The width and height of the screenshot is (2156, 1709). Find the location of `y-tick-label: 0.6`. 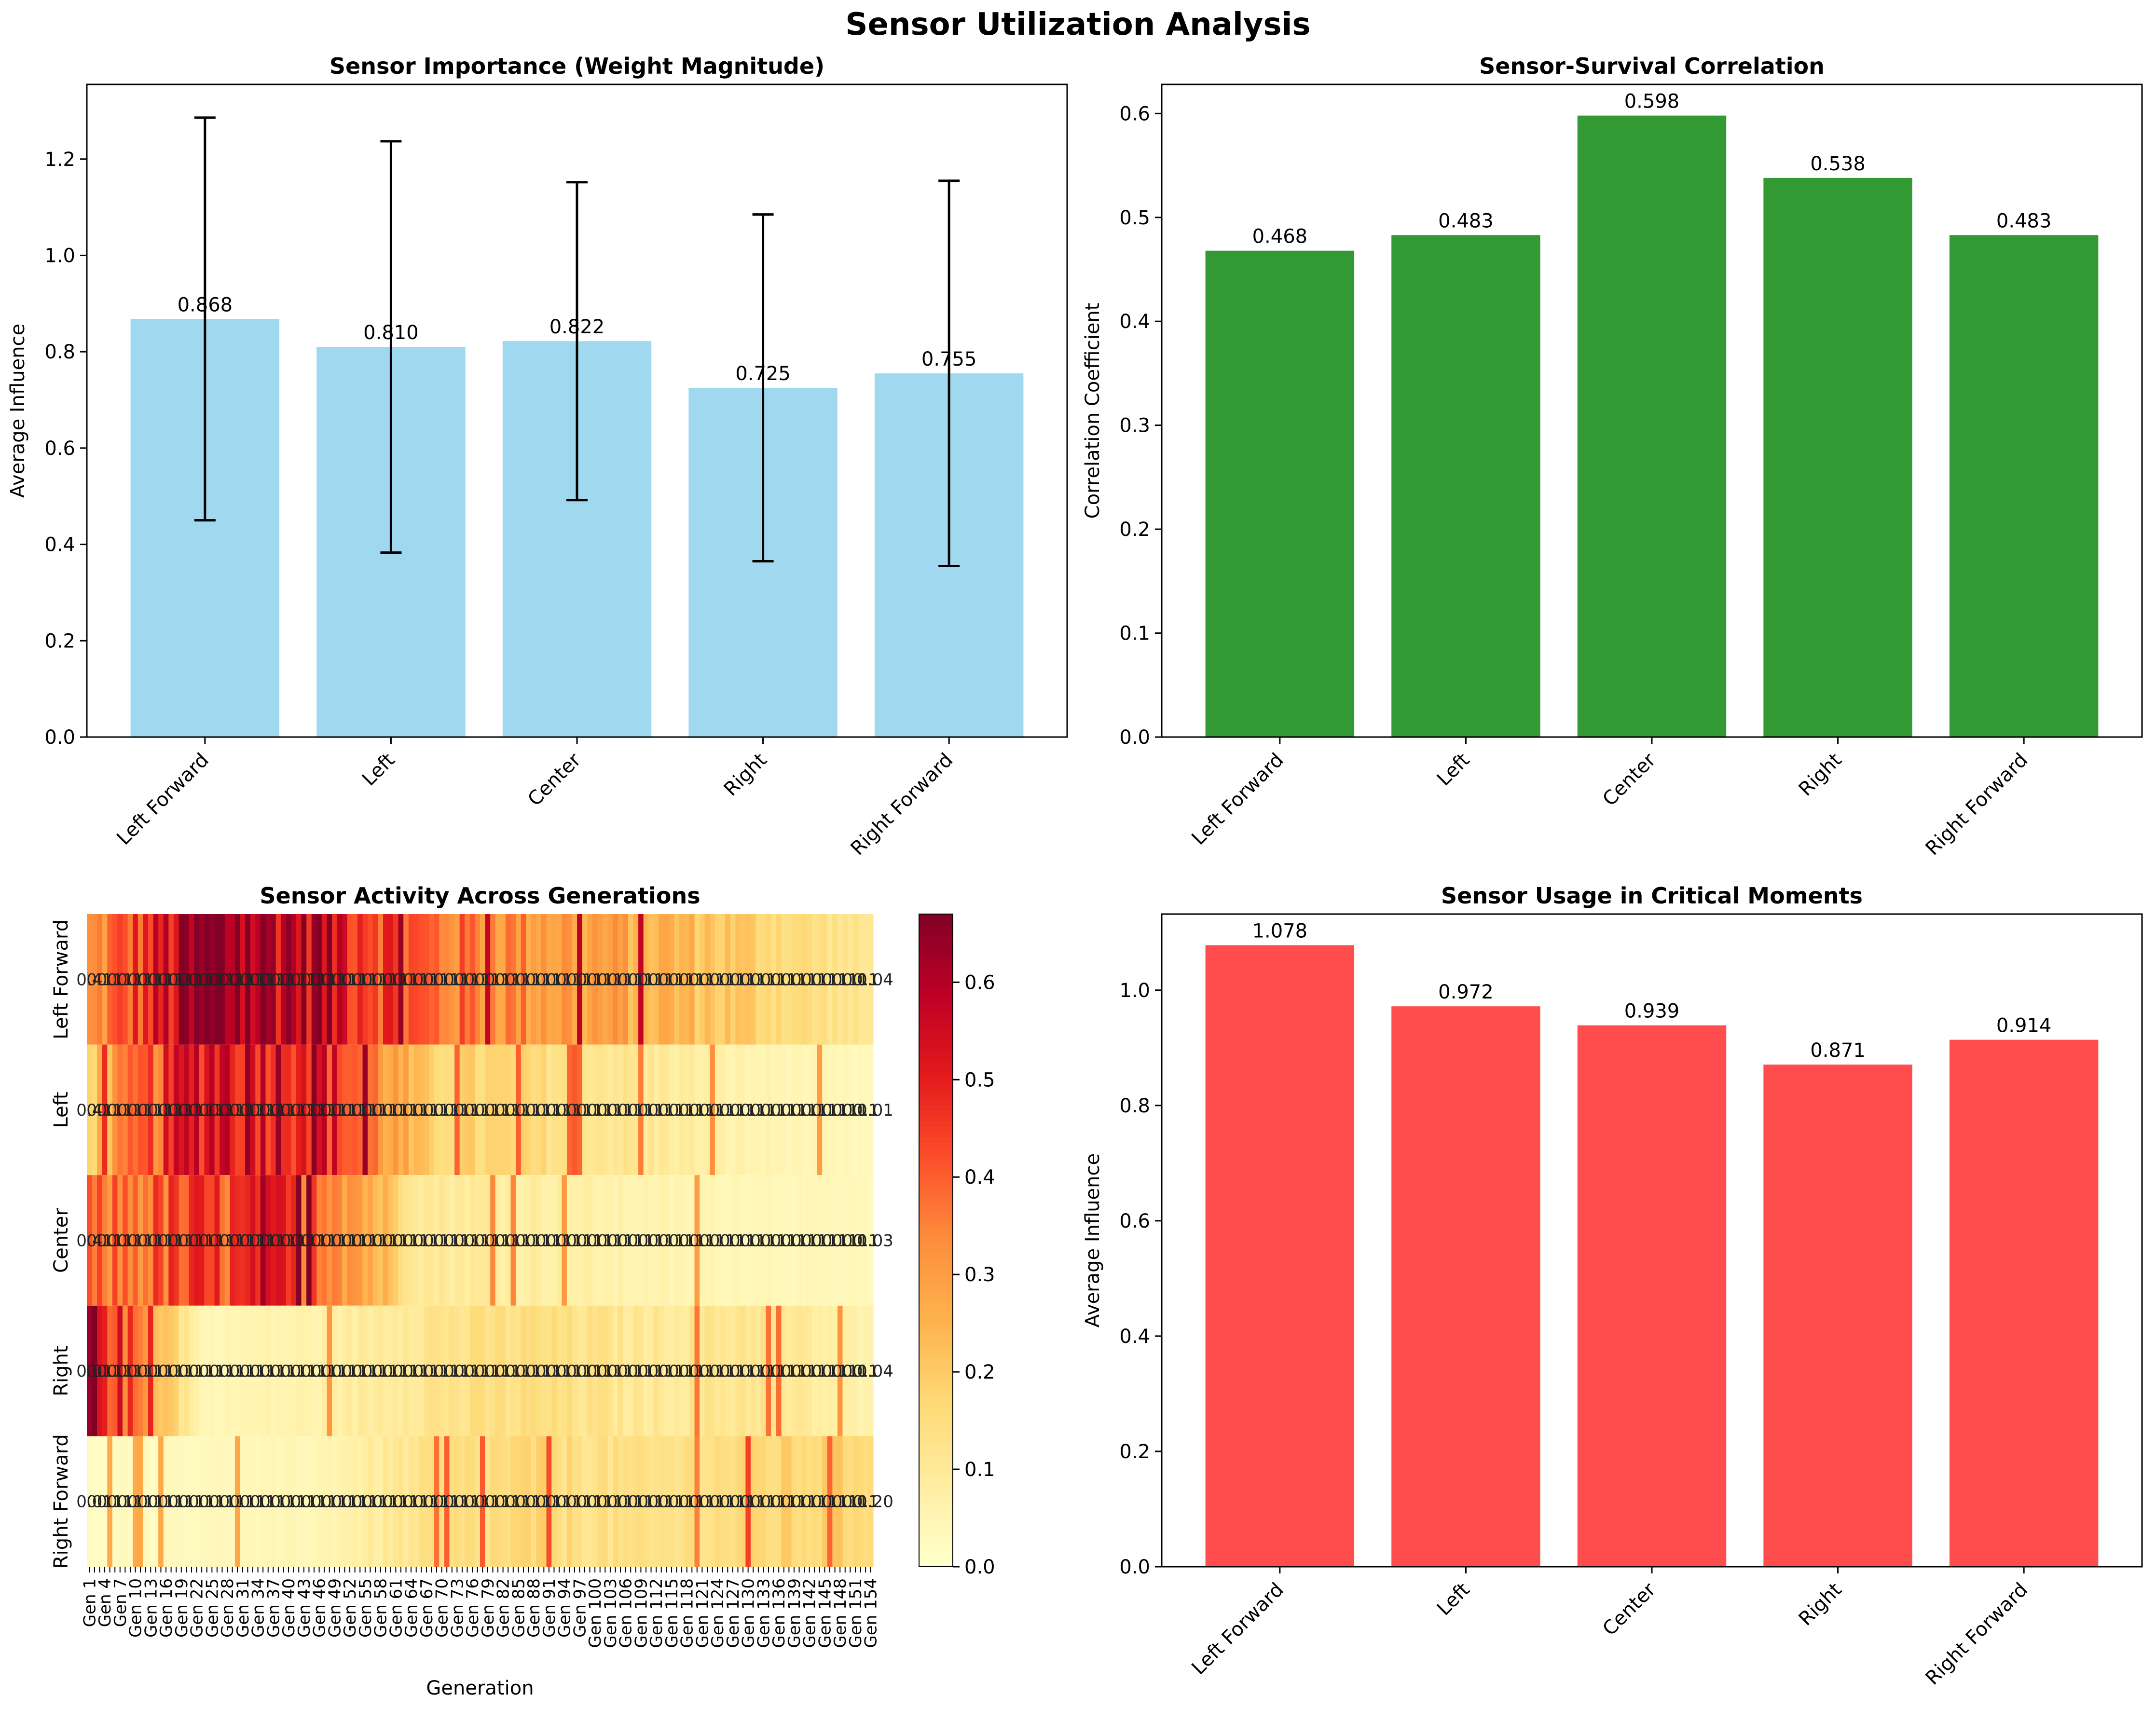

y-tick-label: 0.6 is located at coordinates (1135, 114).